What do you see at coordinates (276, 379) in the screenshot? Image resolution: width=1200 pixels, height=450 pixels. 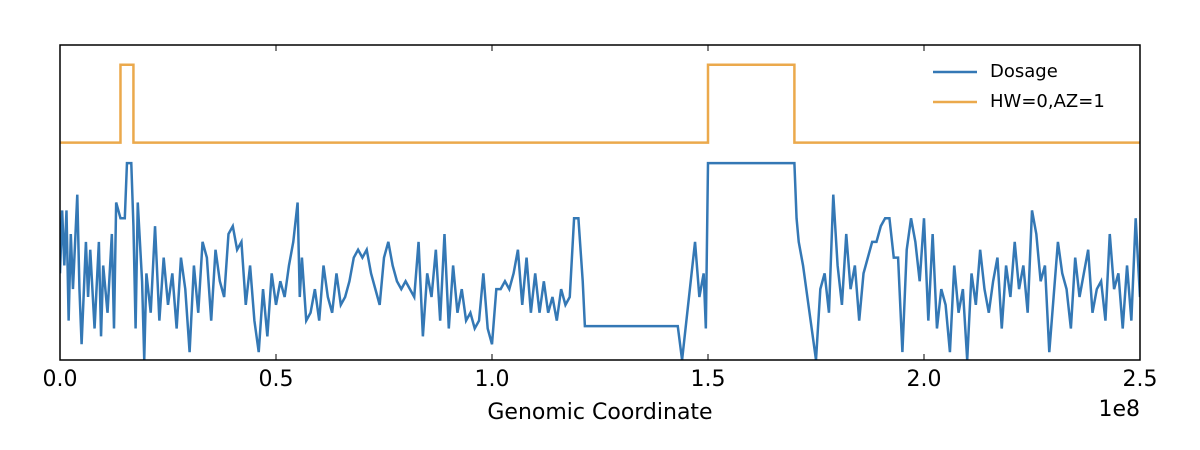 I see `x-tick-label: 0.5` at bounding box center [276, 379].